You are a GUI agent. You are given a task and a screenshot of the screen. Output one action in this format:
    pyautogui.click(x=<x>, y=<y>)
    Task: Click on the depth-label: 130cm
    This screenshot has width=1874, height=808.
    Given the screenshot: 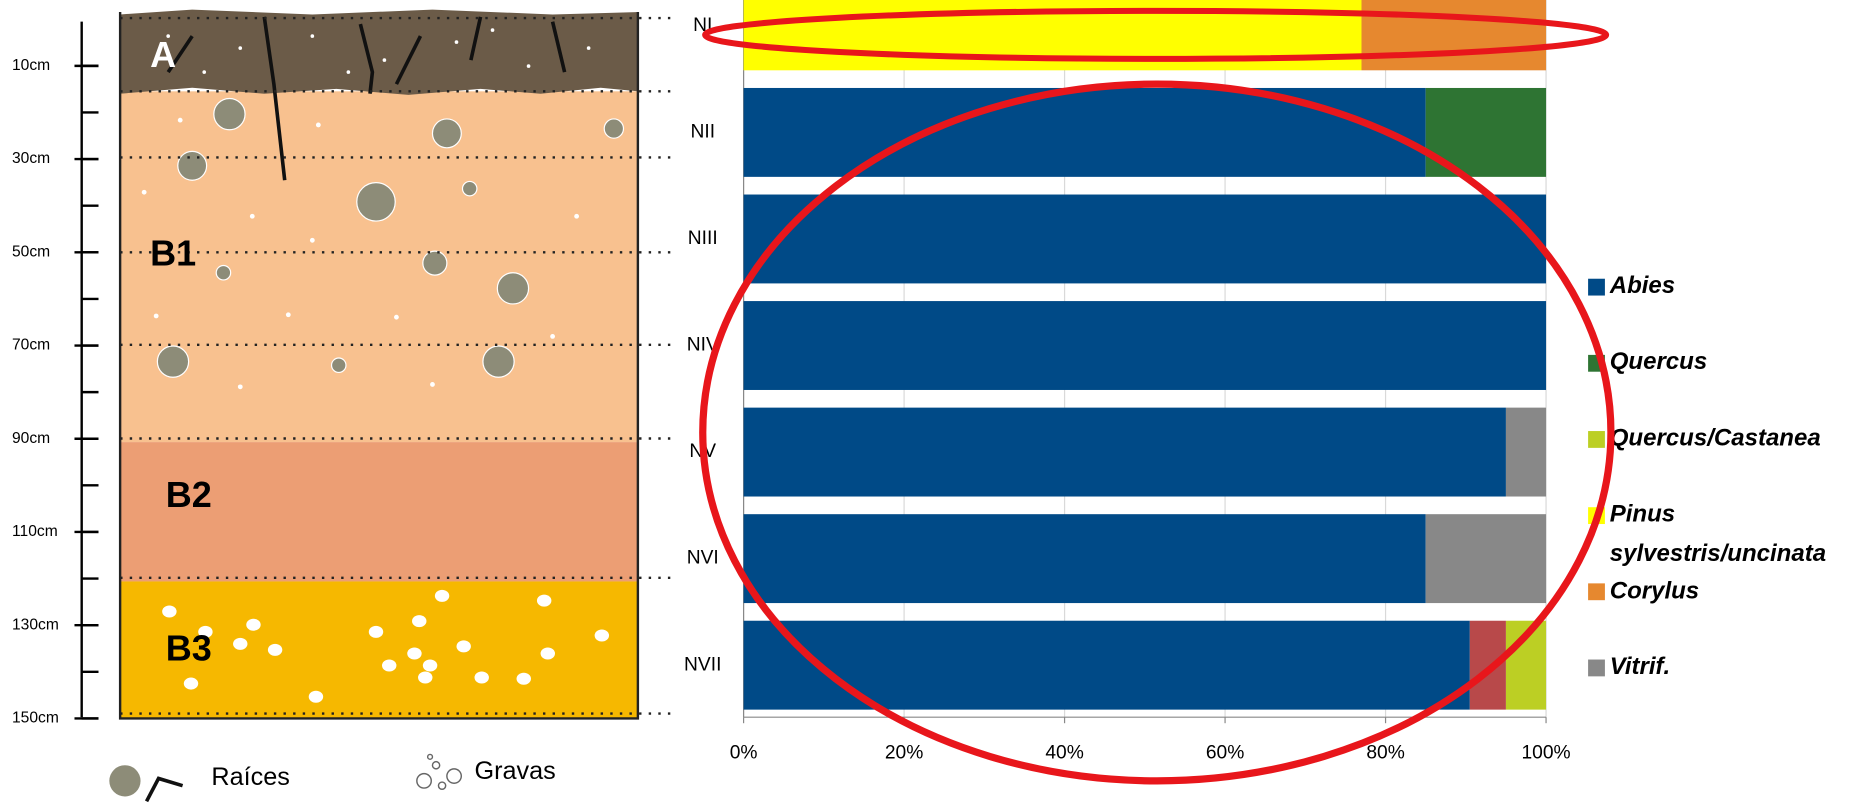 What is the action you would take?
    pyautogui.click(x=35, y=624)
    